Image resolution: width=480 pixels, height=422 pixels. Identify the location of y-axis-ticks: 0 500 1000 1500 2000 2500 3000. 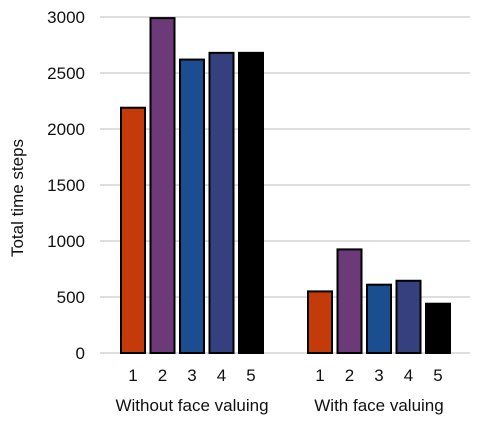
(66, 185).